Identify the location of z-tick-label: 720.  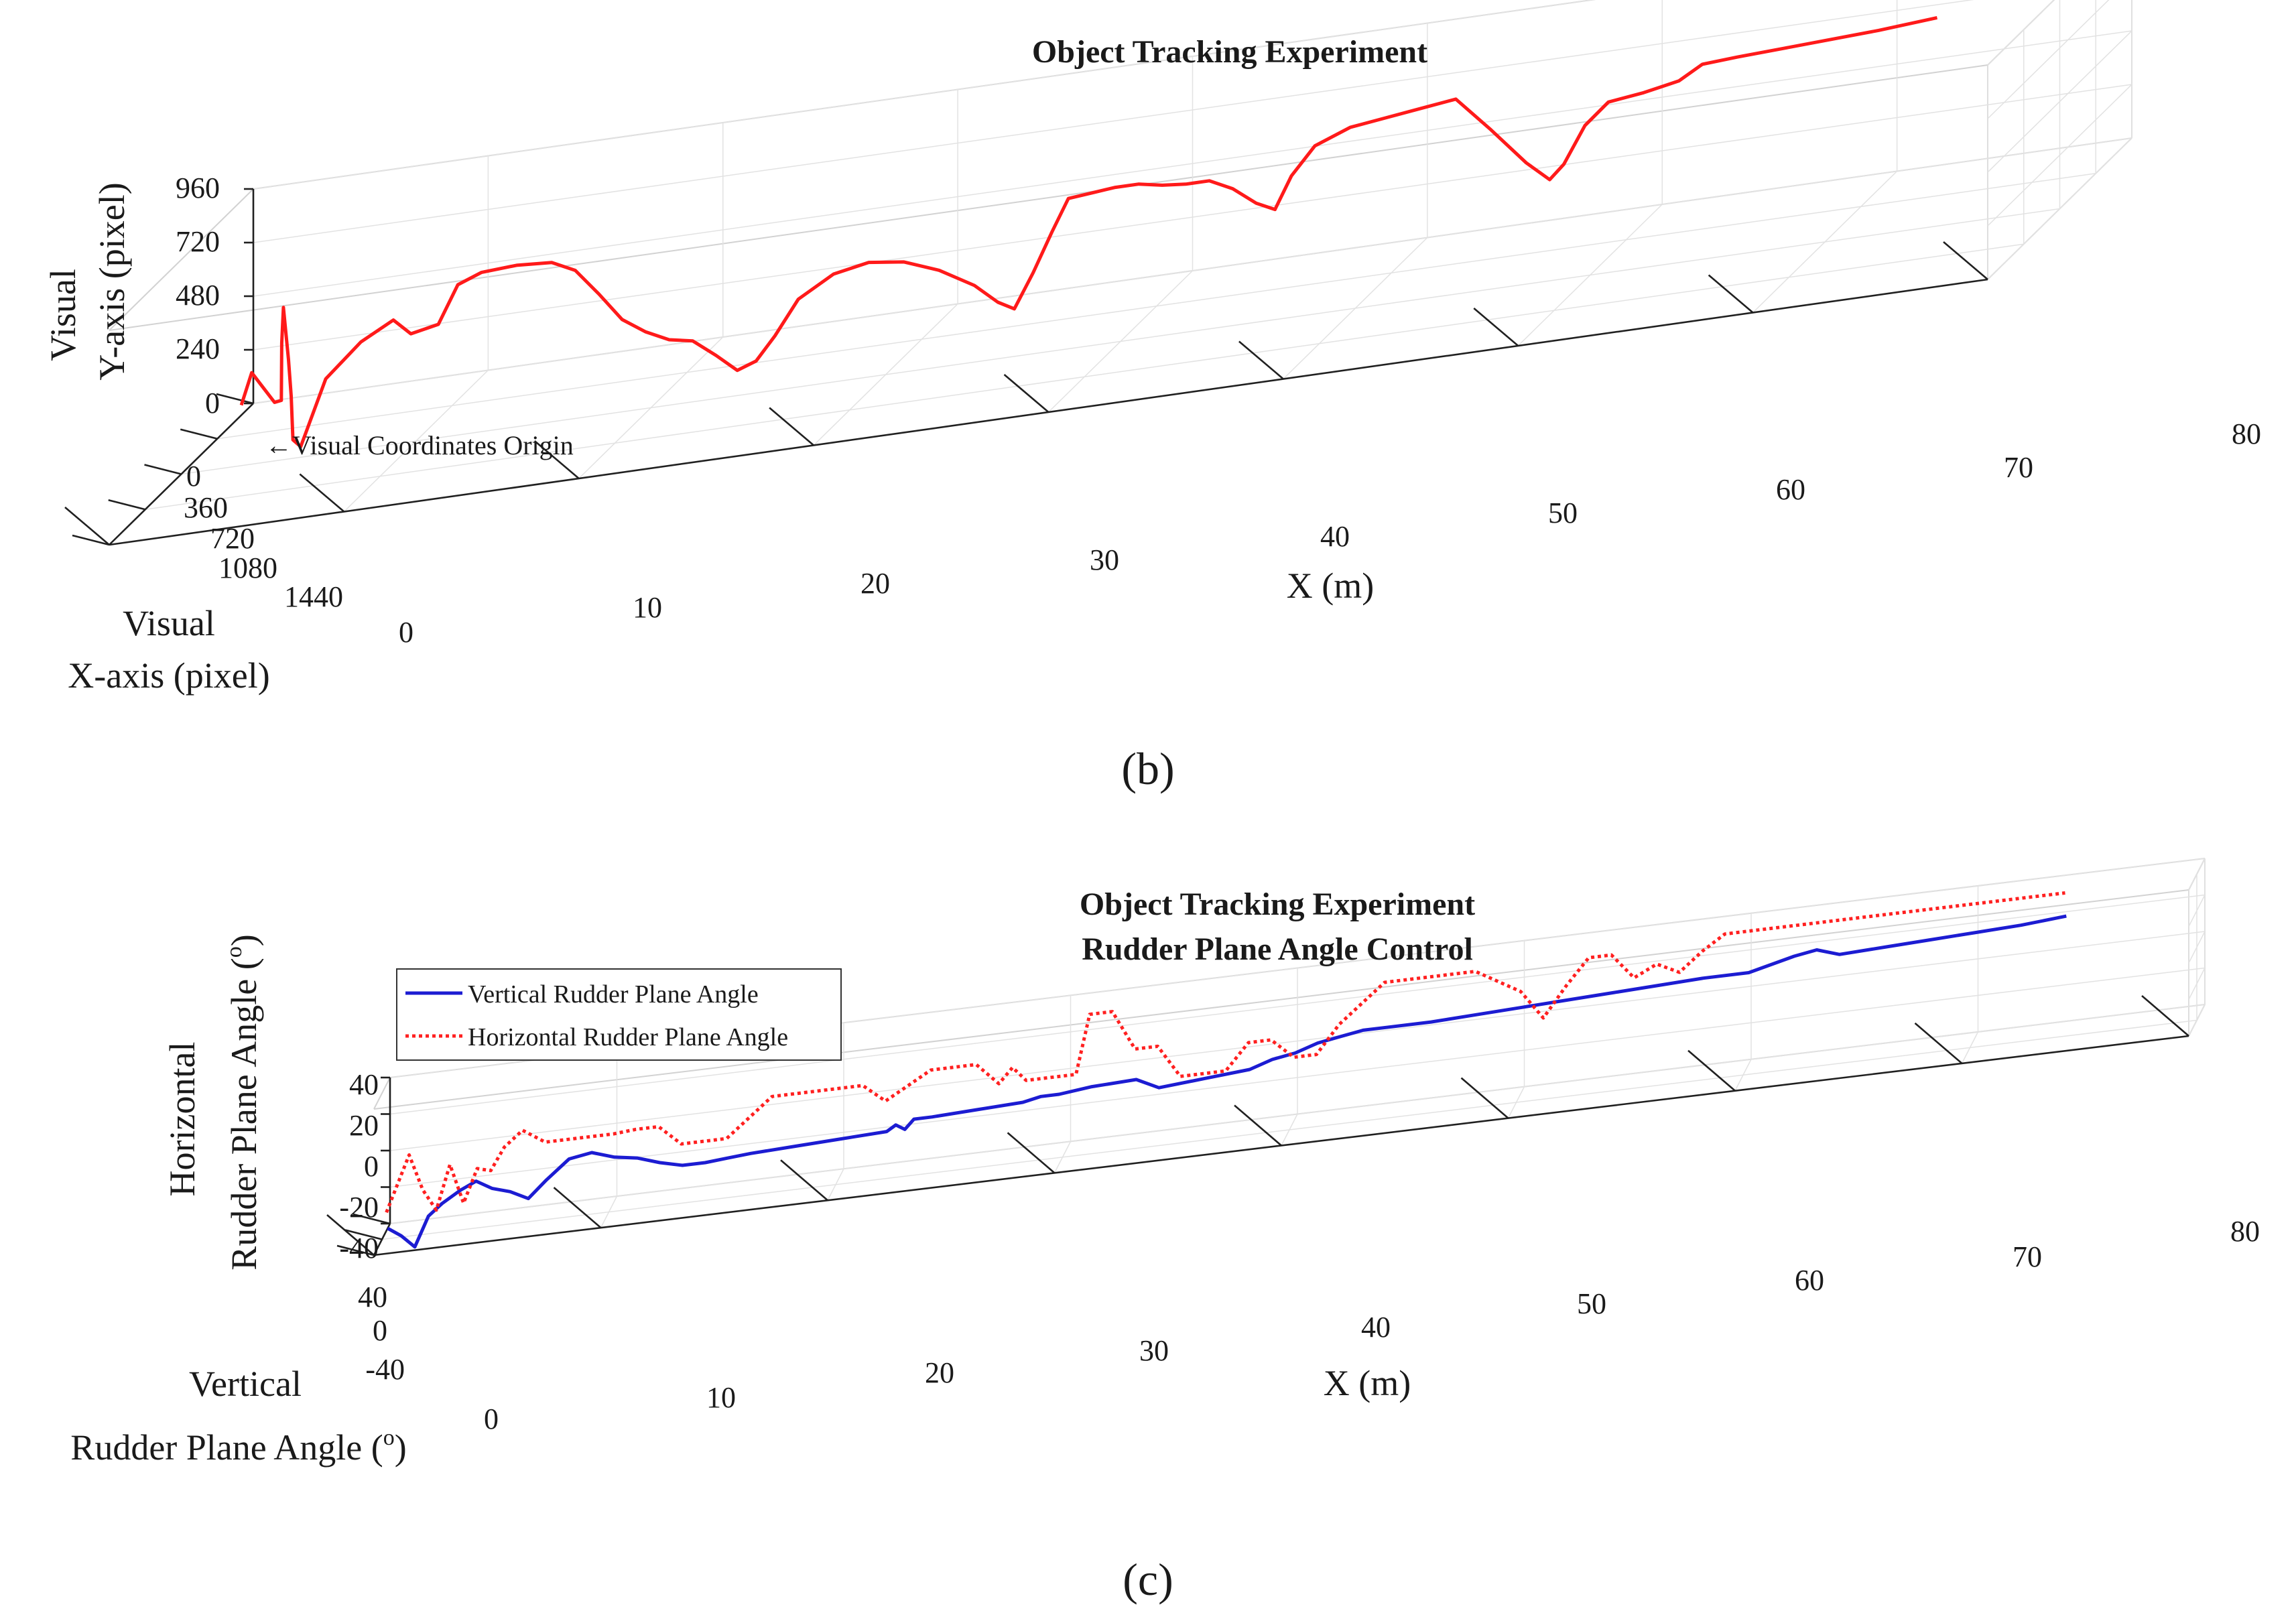
(198, 242).